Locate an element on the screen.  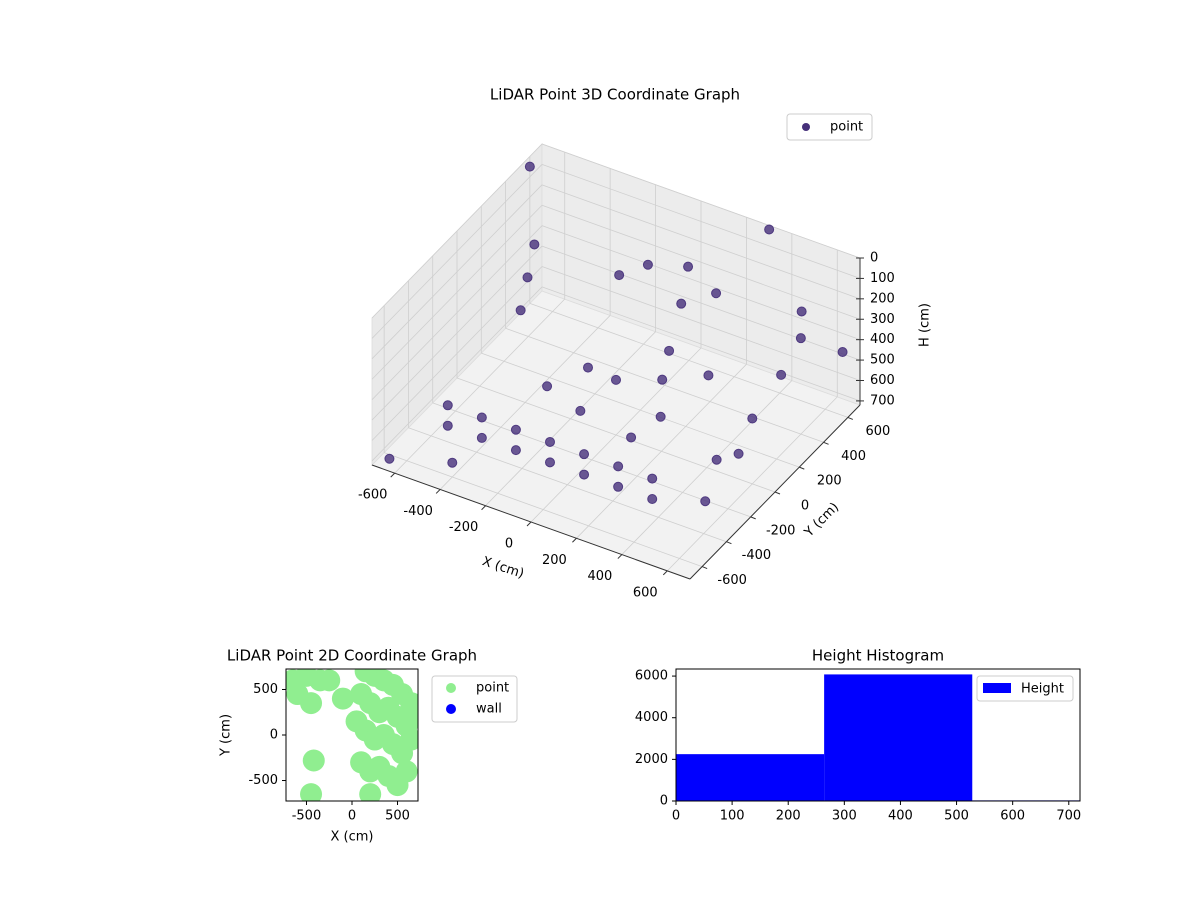
y-axis is located at coordinates (775, 492).